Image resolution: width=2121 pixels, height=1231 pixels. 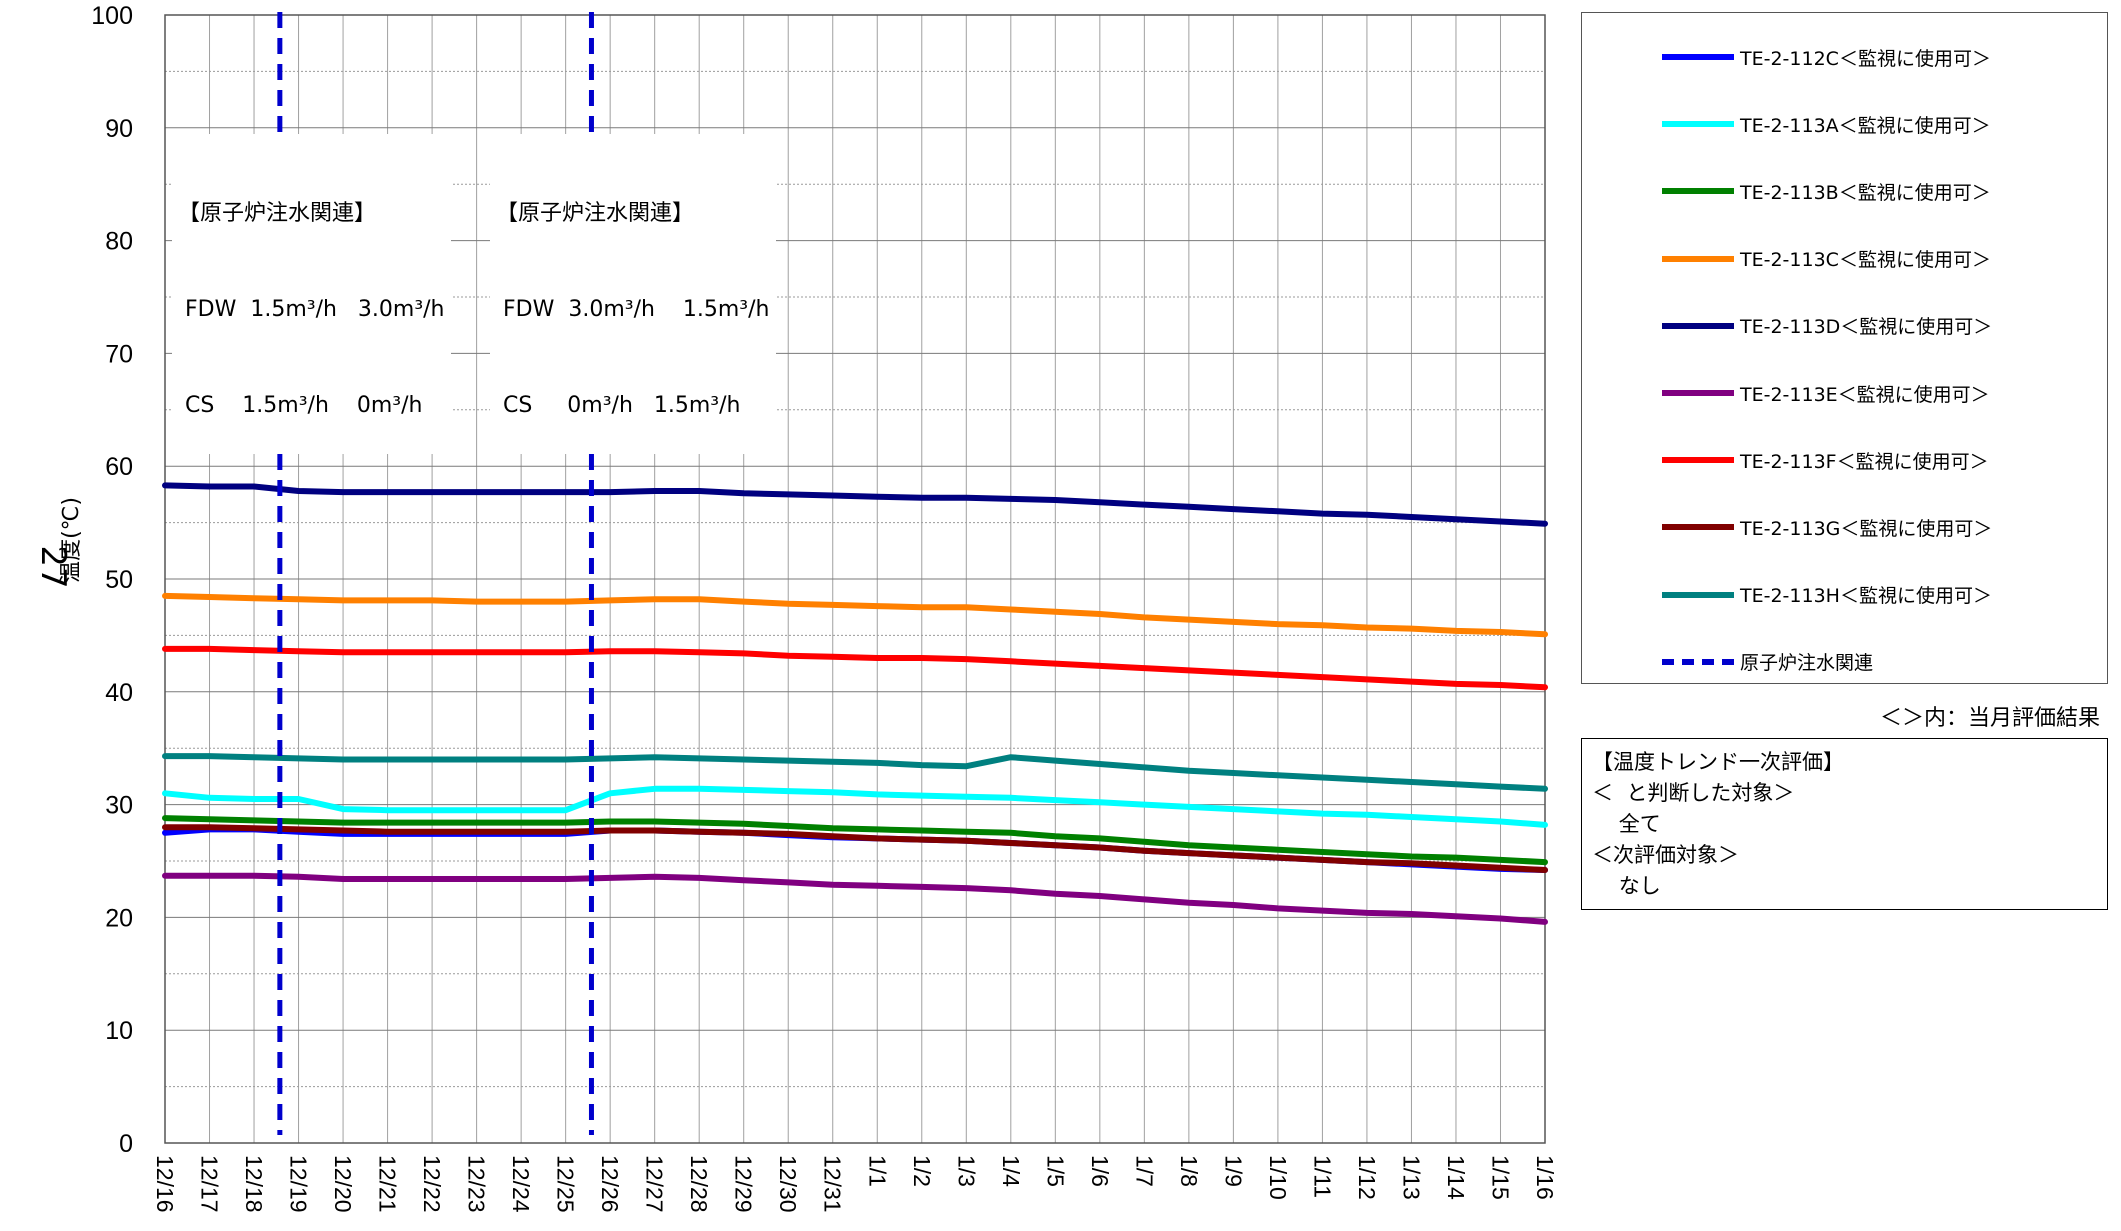 What do you see at coordinates (1865, 260) in the screenshot?
I see `legend-label: TE-2-113C＜監視に使用可＞` at bounding box center [1865, 260].